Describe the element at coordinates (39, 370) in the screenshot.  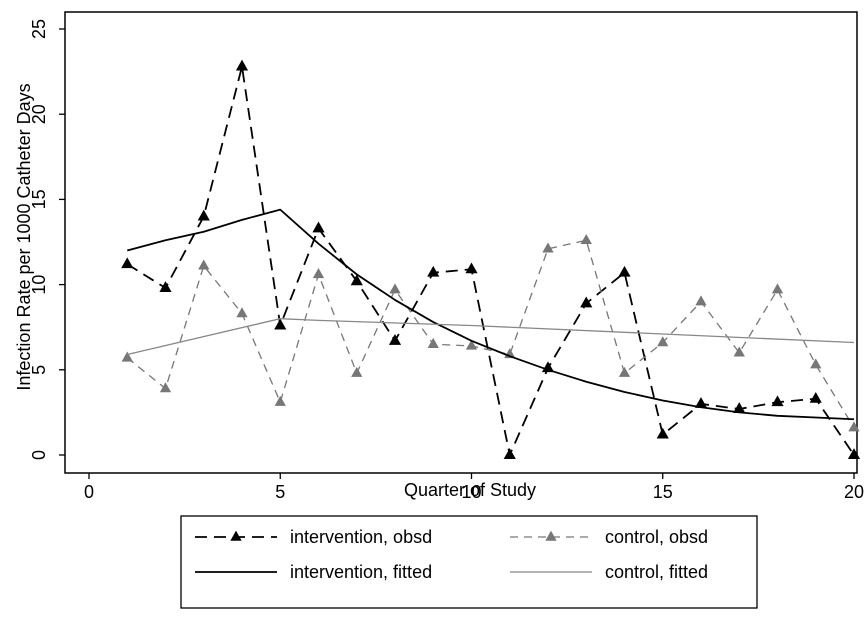
I see `y-tick-label: 5` at that location.